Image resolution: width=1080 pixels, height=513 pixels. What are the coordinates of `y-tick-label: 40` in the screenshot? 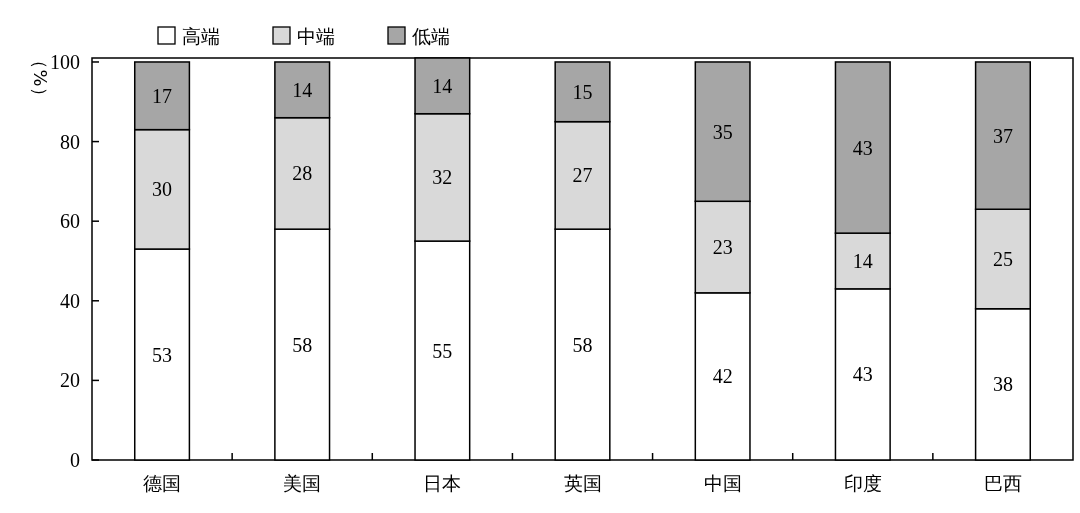 It's located at (70, 300).